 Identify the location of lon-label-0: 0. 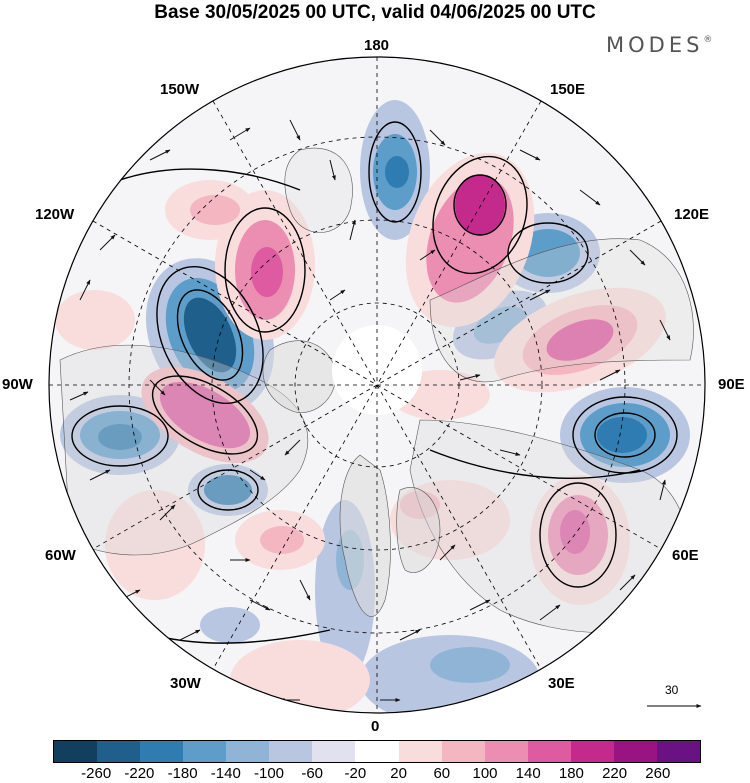
(375, 726).